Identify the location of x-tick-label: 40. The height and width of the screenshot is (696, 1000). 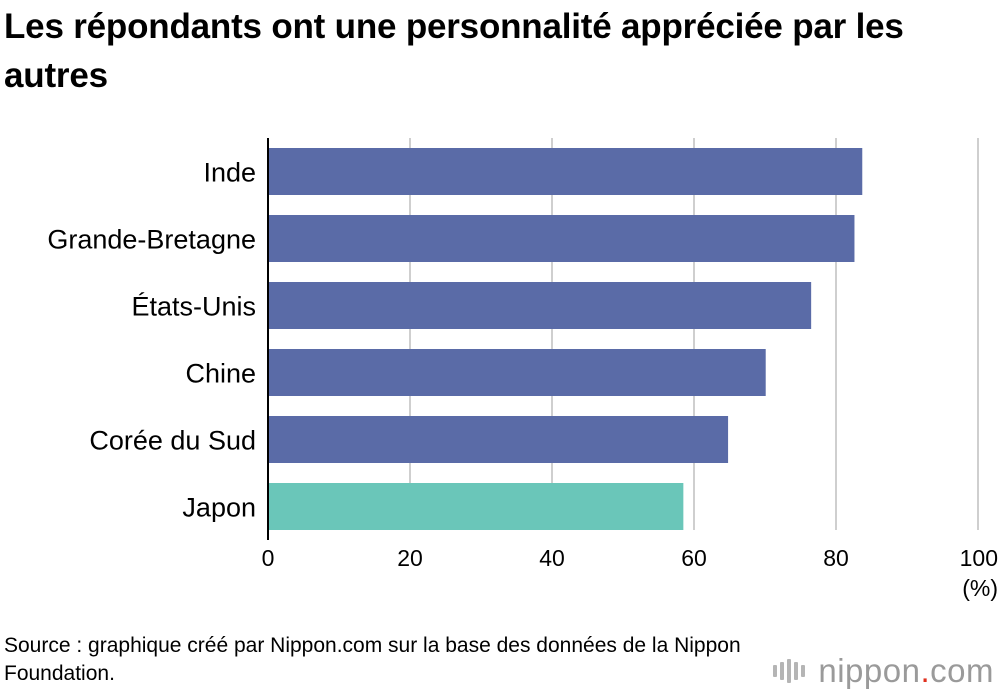
(552, 558).